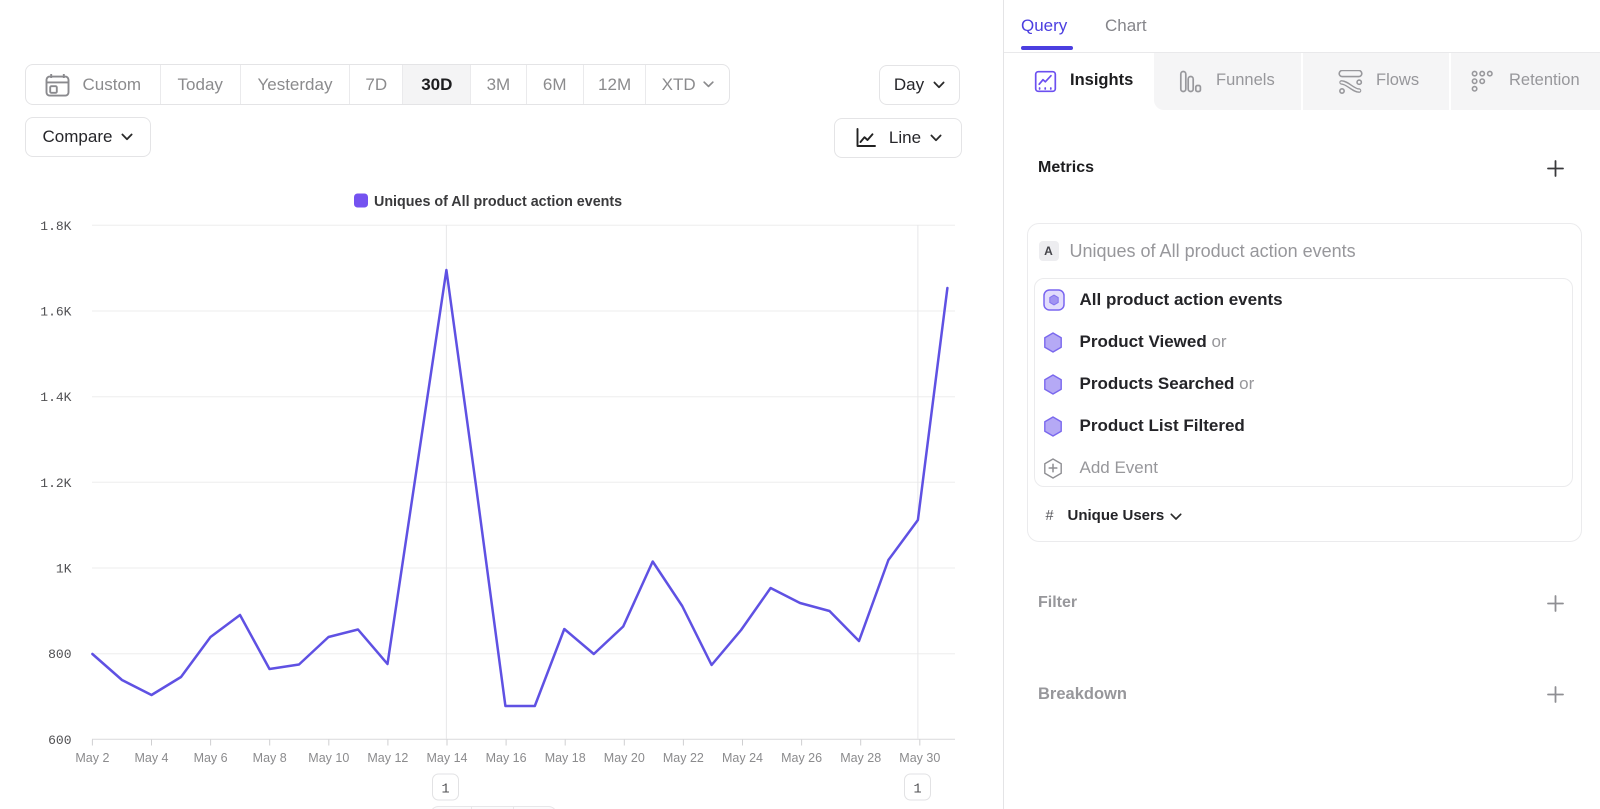 The image size is (1600, 809). Describe the element at coordinates (59, 740) in the screenshot. I see `svg-text: 600` at that location.